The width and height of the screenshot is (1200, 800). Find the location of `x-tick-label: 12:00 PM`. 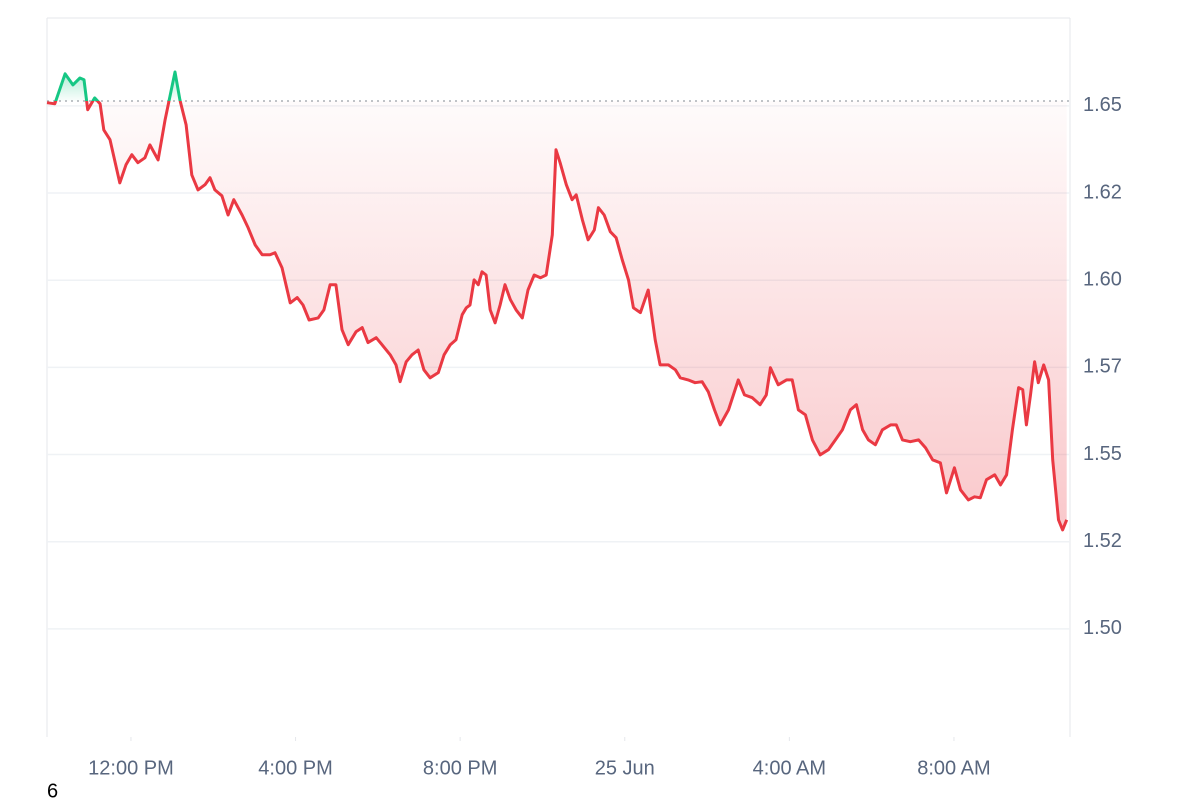

x-tick-label: 12:00 PM is located at coordinates (131, 768).